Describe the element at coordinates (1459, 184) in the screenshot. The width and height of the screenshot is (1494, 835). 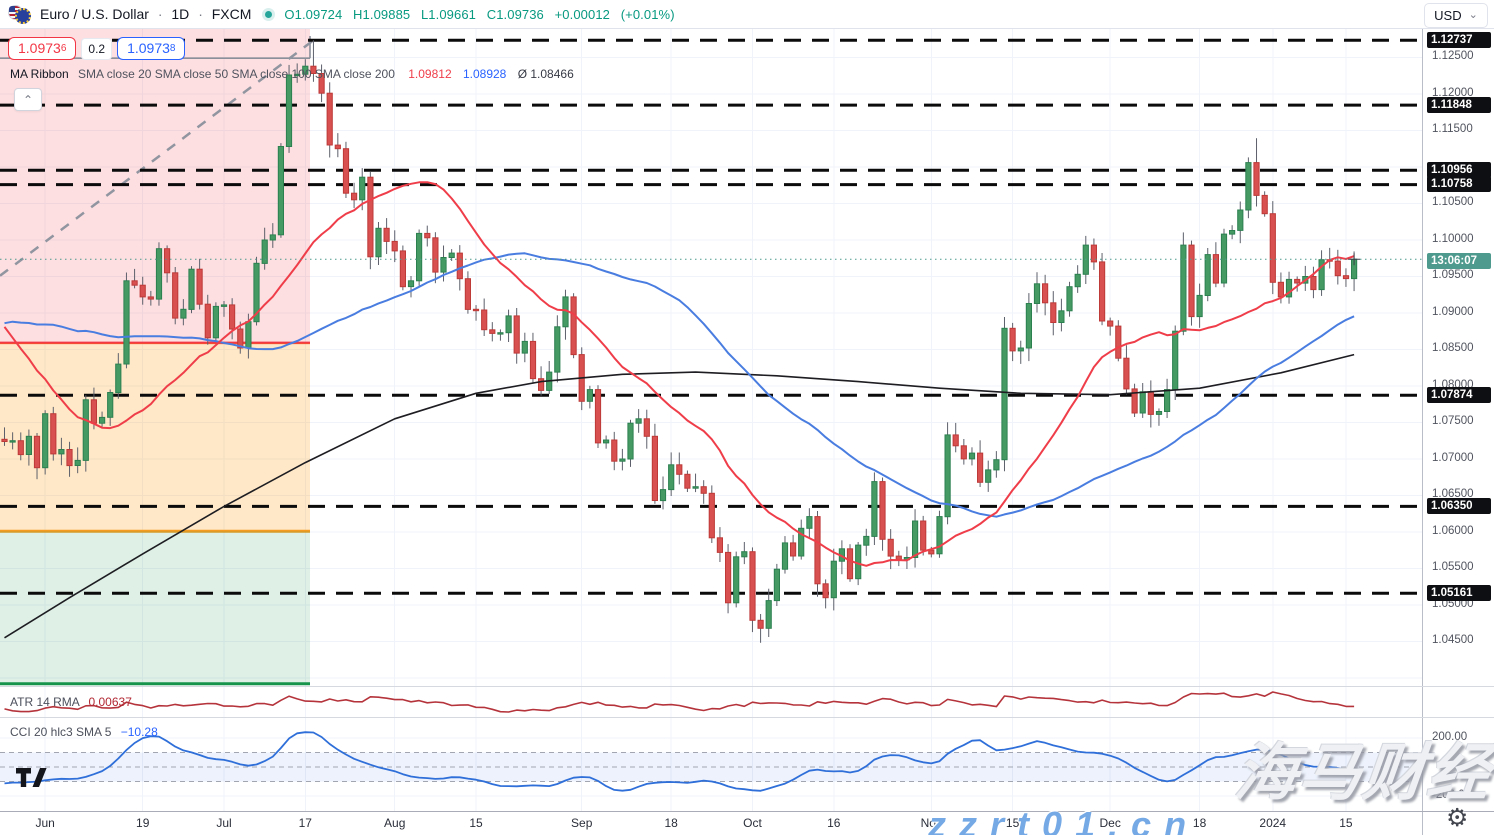
I see `price-level-badge: 1.10758` at that location.